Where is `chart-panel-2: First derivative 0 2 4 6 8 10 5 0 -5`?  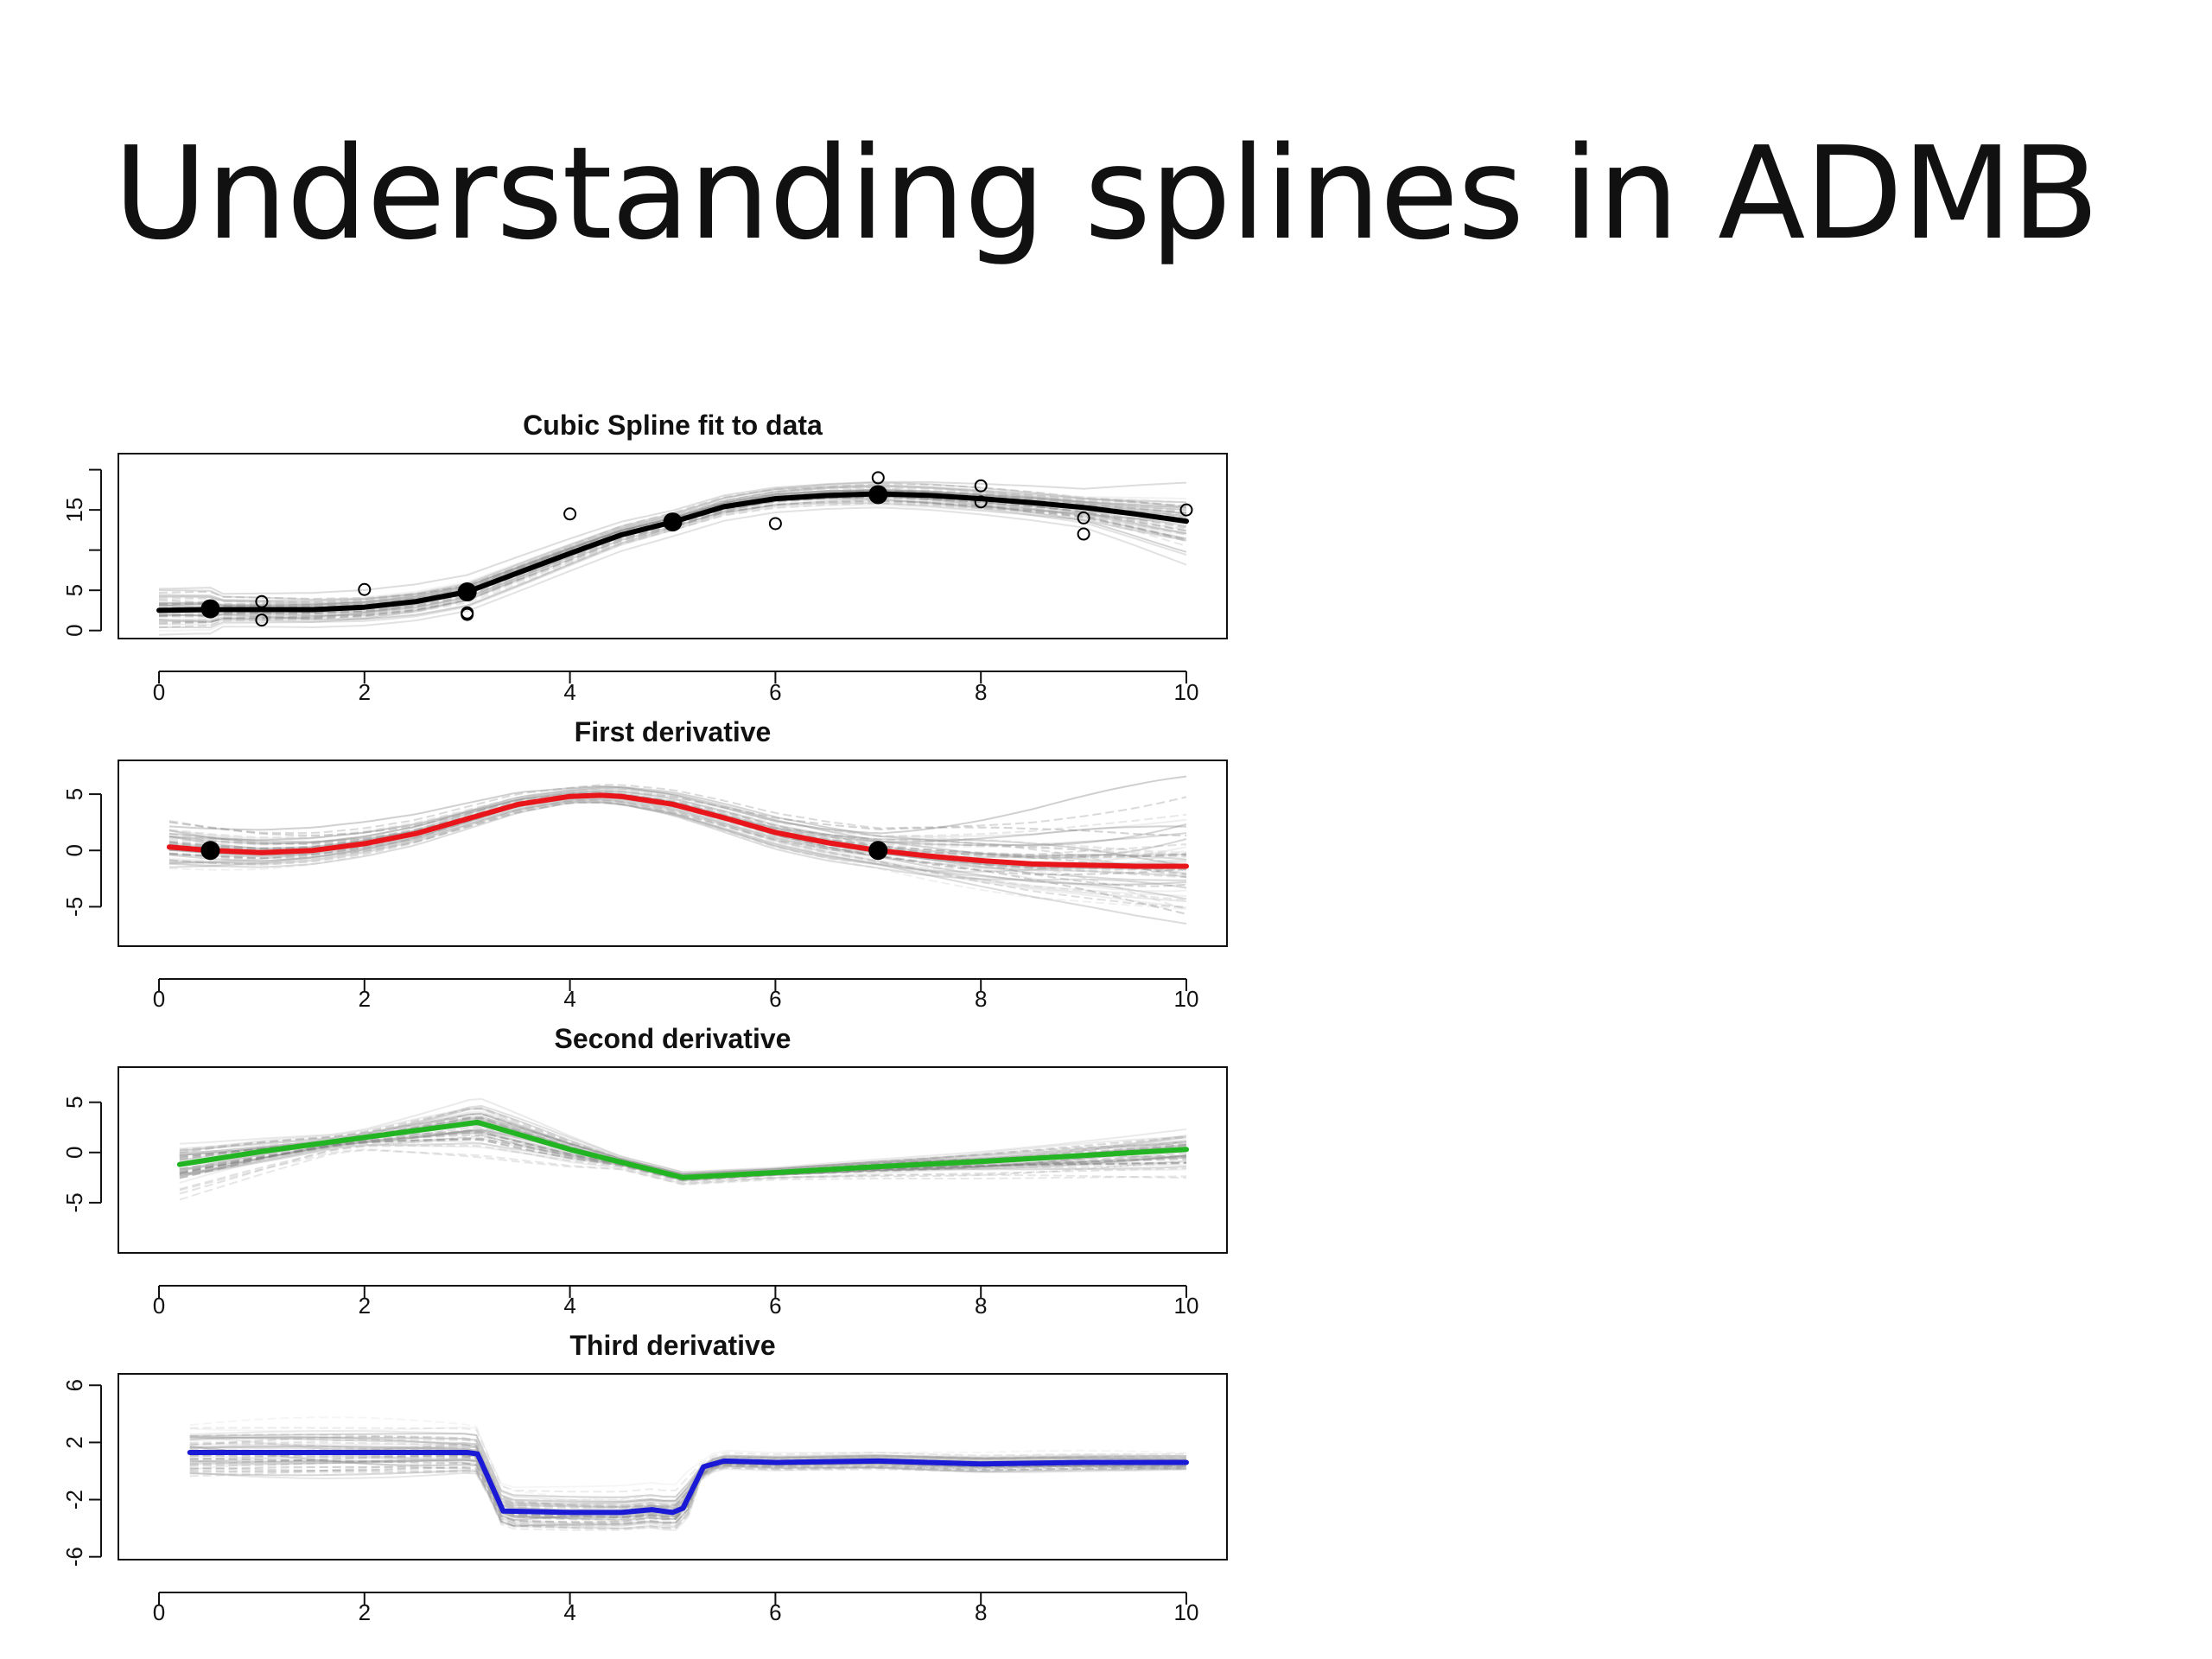 chart-panel-2: First derivative 0 2 4 6 8 10 5 0 -5 is located at coordinates (644, 864).